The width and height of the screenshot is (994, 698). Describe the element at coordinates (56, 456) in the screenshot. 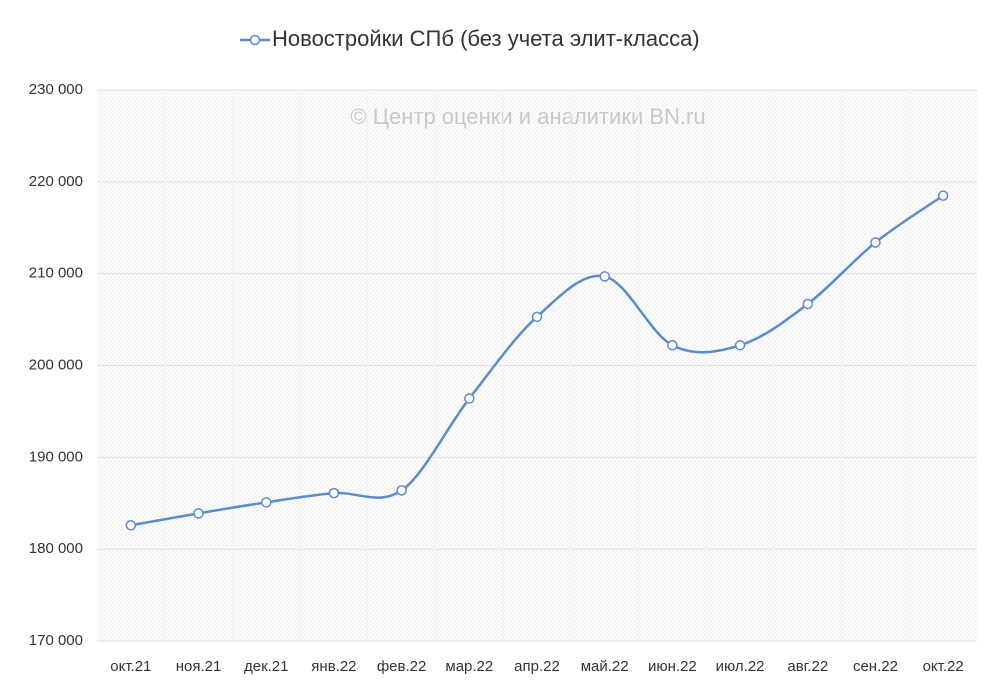

I see `y-tick-label: 190 000` at that location.